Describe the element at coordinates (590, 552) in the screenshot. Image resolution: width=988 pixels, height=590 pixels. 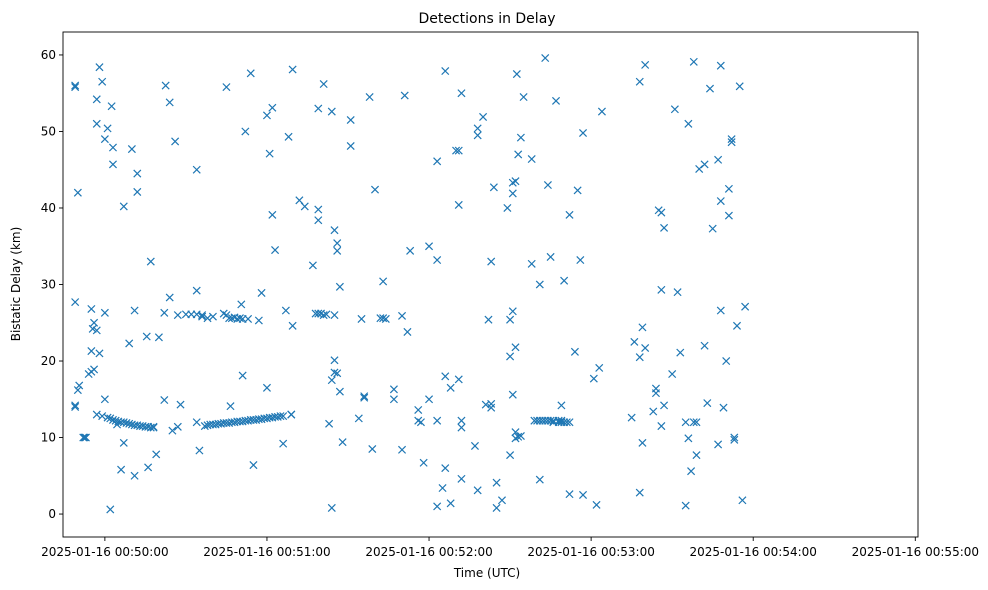
I see `x-tick-label: 2025-01-16 00:53:00` at that location.